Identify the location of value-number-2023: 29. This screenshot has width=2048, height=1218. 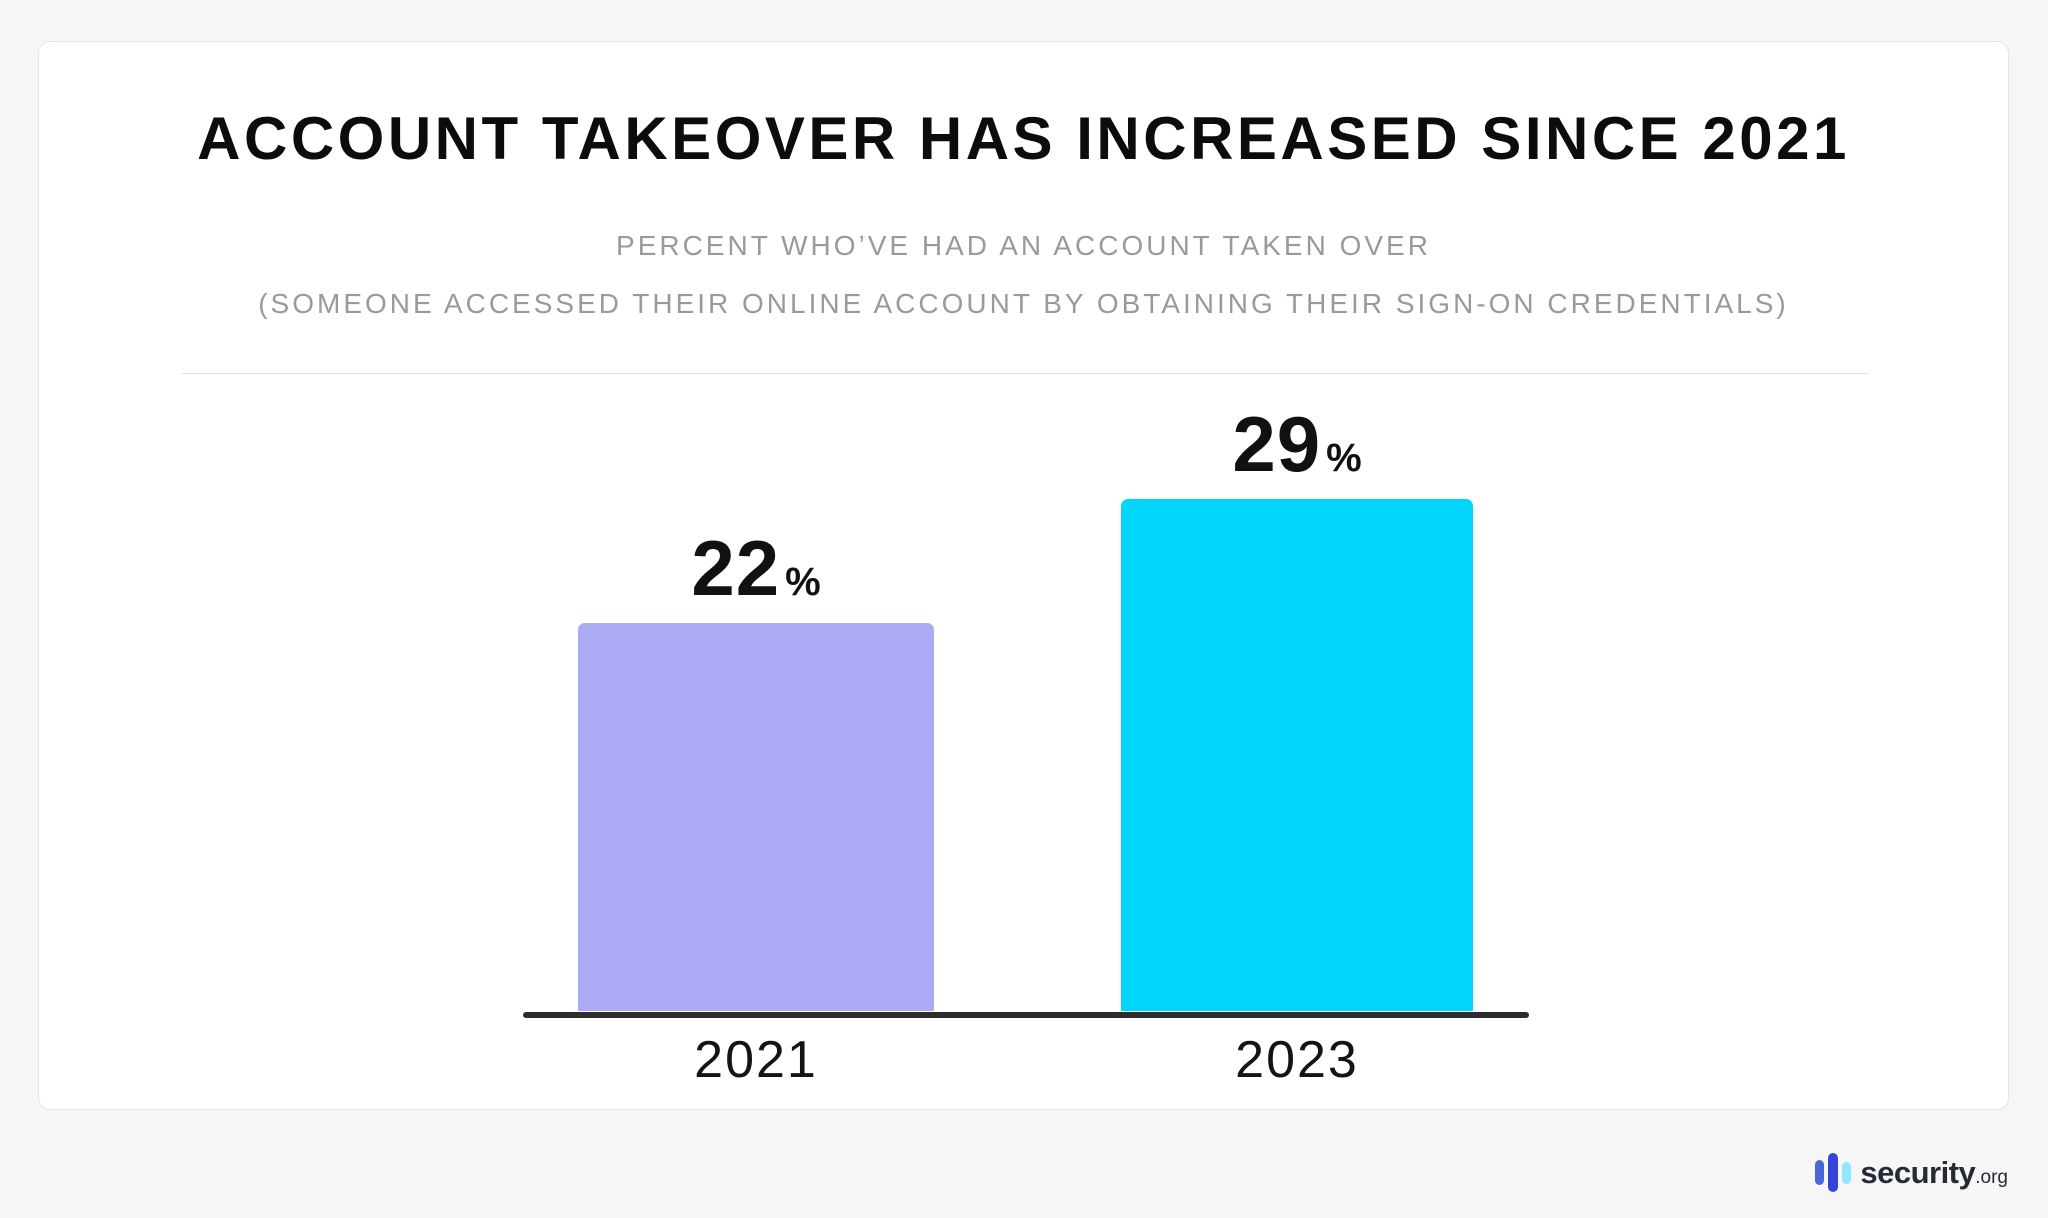
(1277, 444).